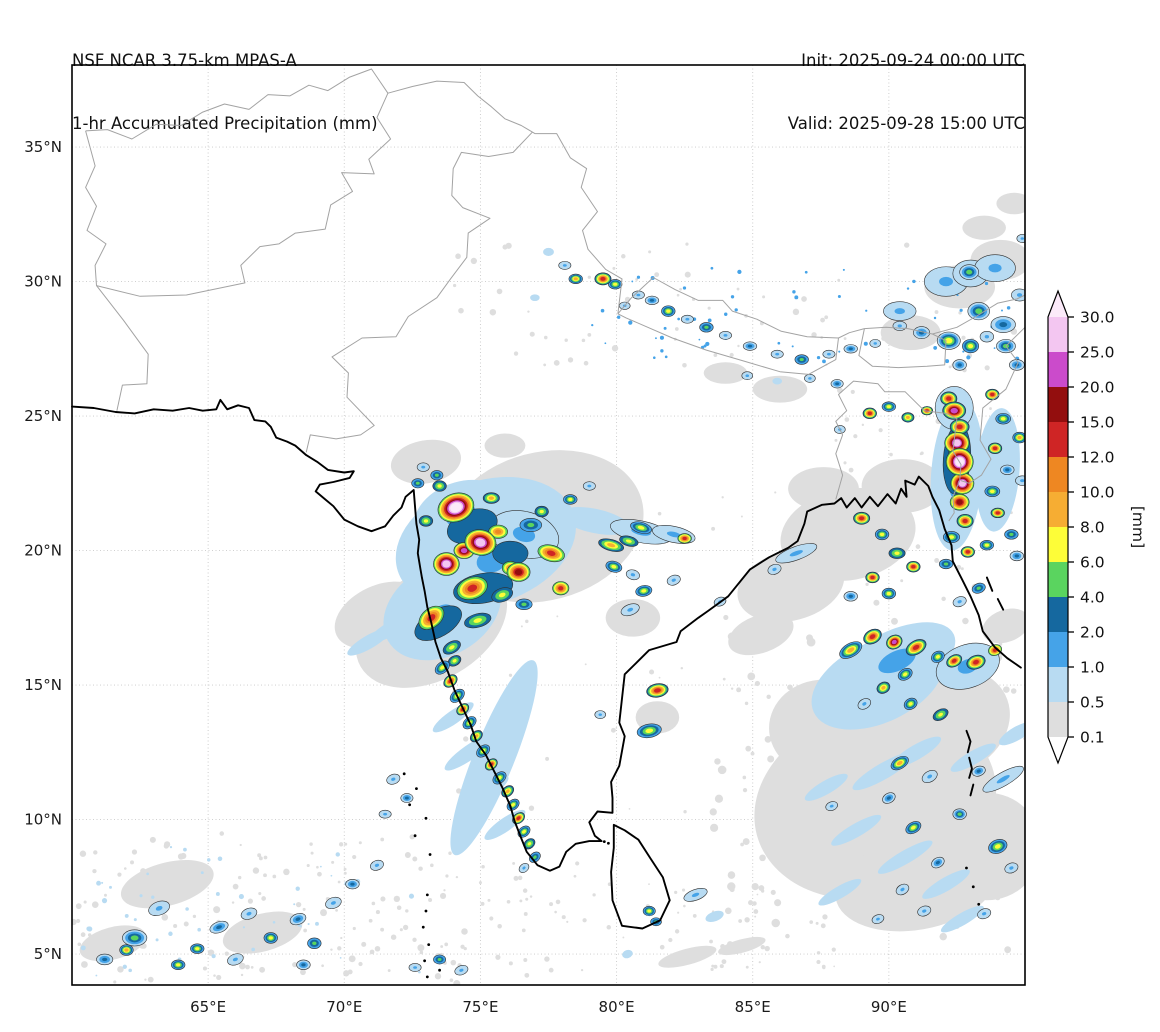 This screenshot has height=1032, width=1160. I want to click on x-tick-label: 70°E, so click(344, 1007).